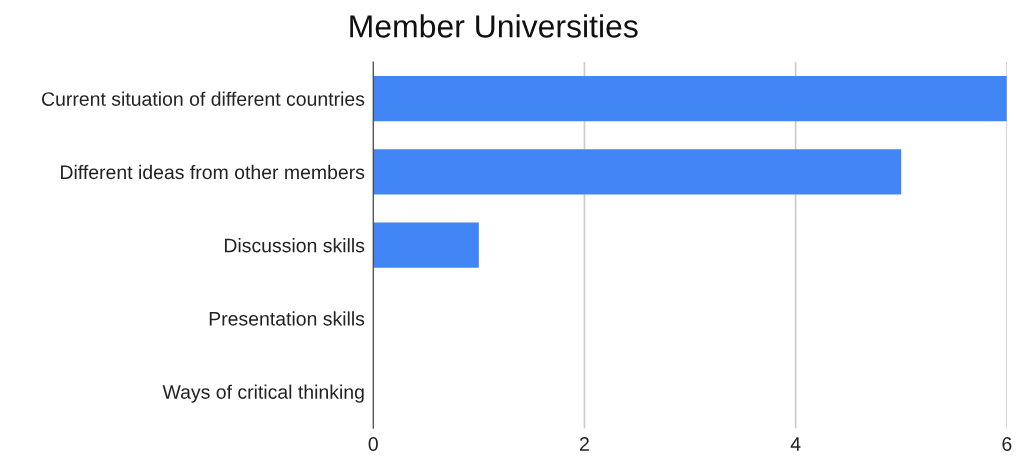 The width and height of the screenshot is (1017, 463). Describe the element at coordinates (494, 26) in the screenshot. I see `chart-title: Member Universities` at that location.